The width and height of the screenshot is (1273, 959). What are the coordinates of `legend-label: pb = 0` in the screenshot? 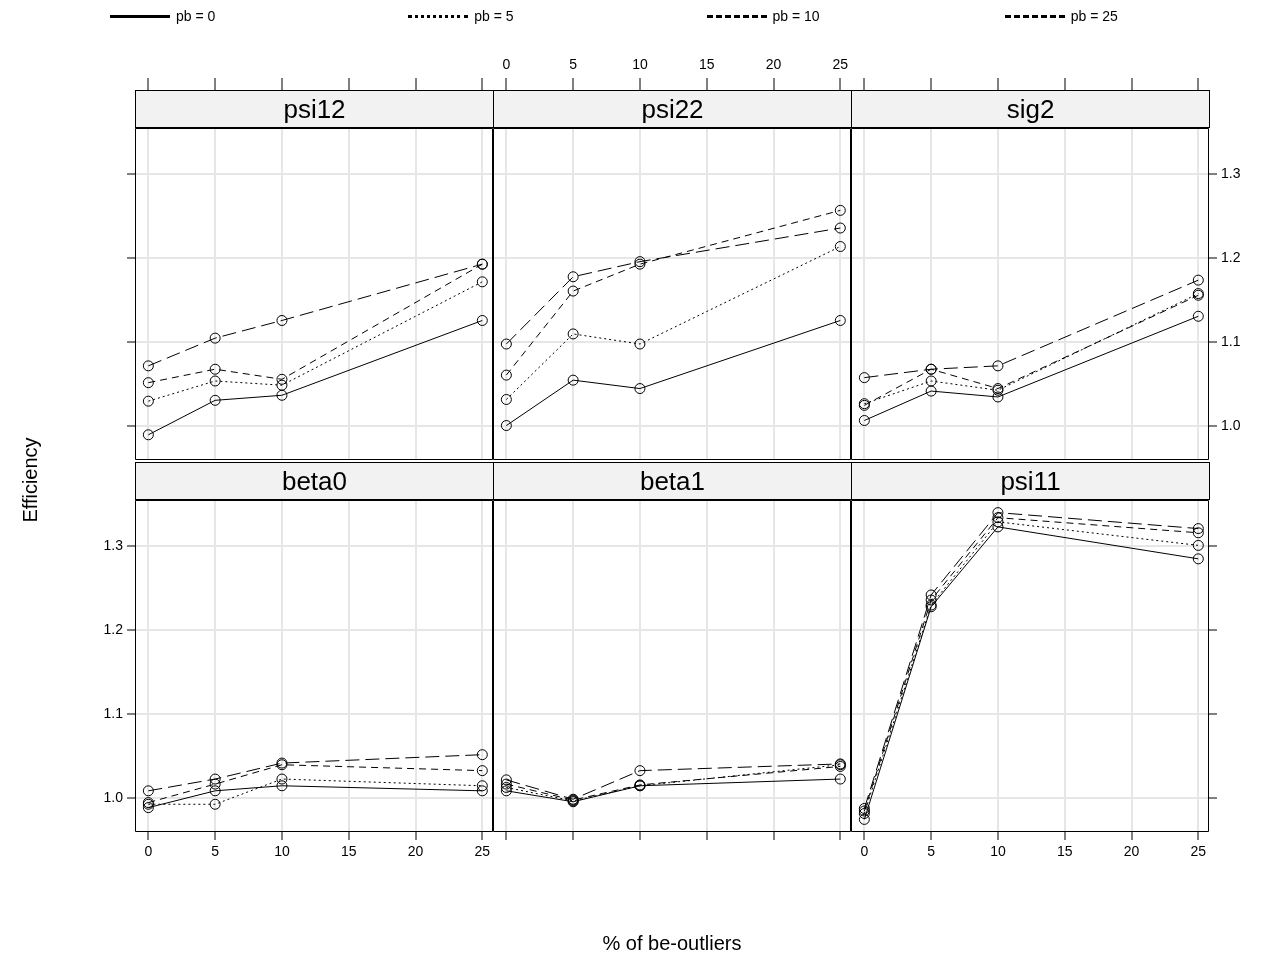 It's located at (196, 16).